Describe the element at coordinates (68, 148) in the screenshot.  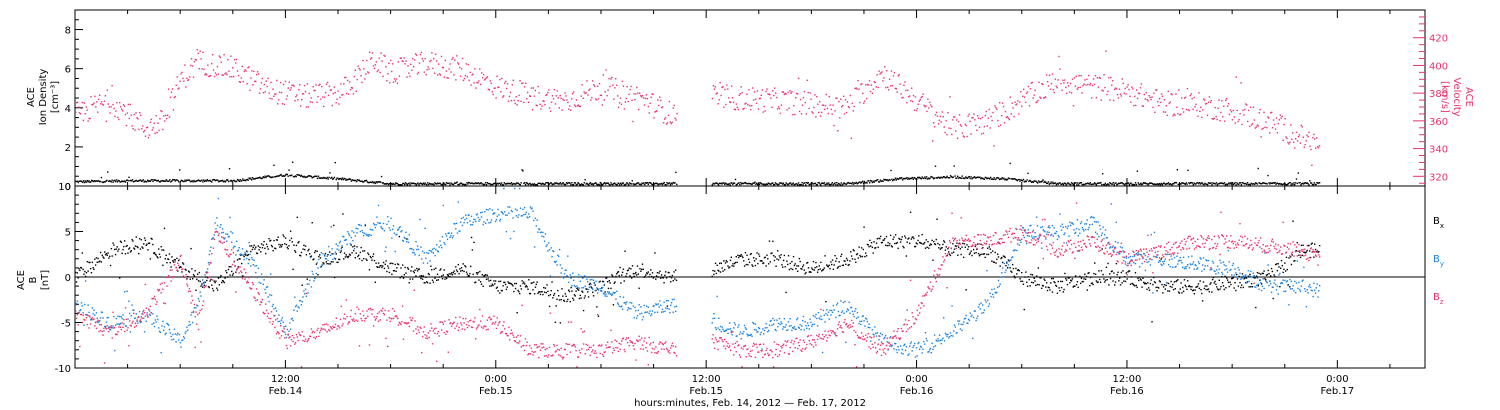
I see `top-left-tick-label: 2` at that location.